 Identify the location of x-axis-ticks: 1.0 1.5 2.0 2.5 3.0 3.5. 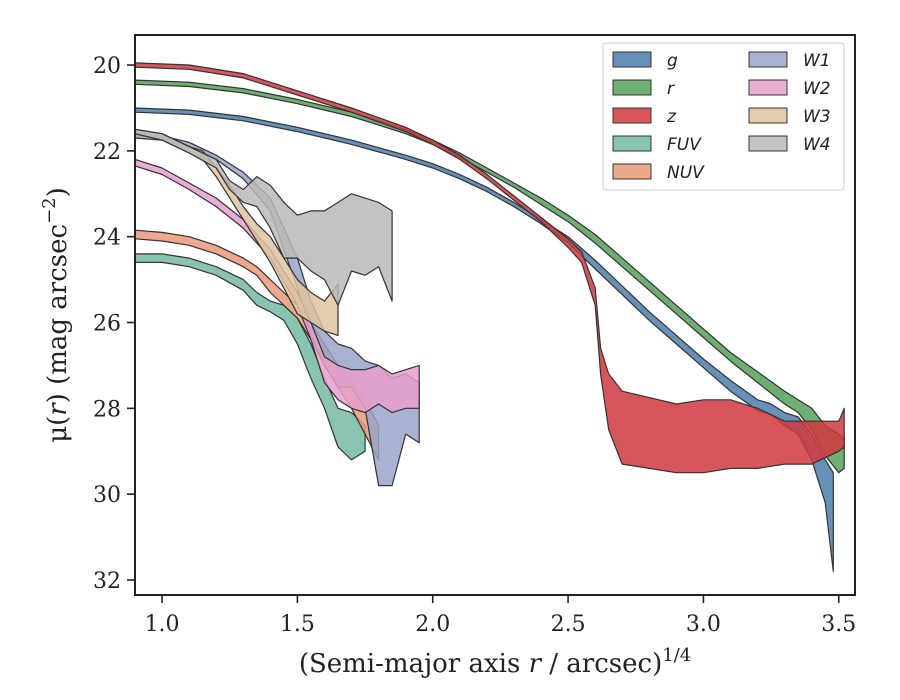
(500, 616).